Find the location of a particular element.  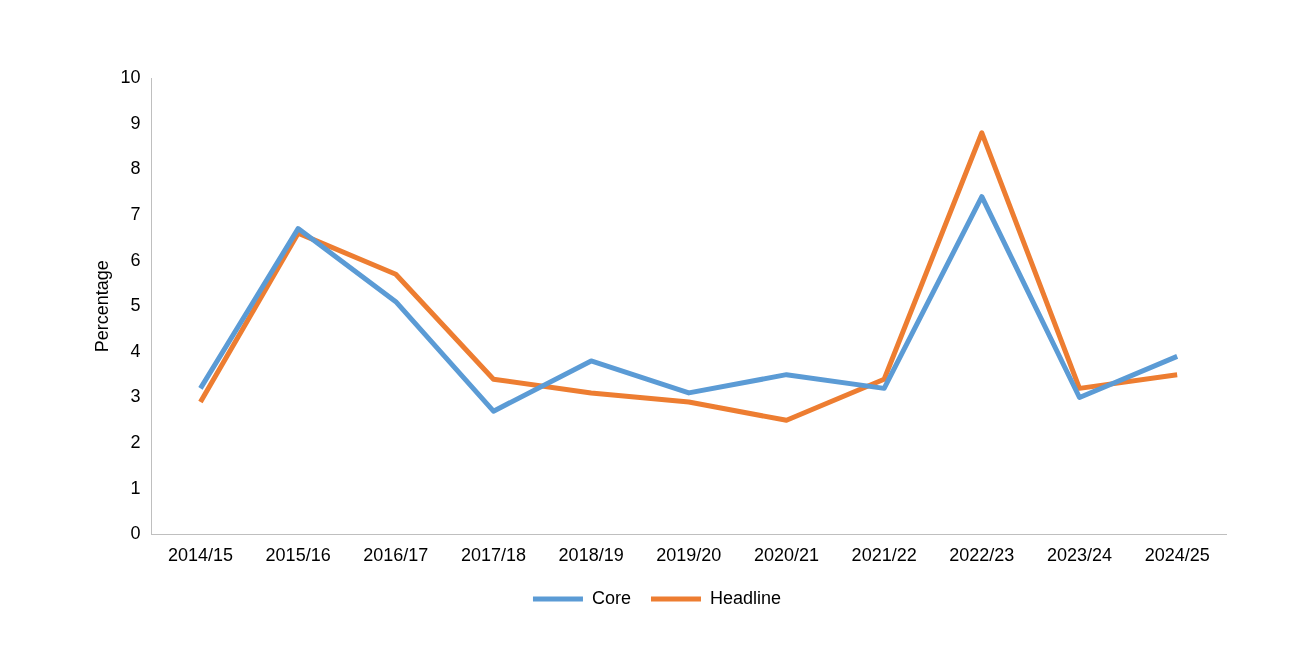

x-tick-label: 2015/16 is located at coordinates (298, 555).